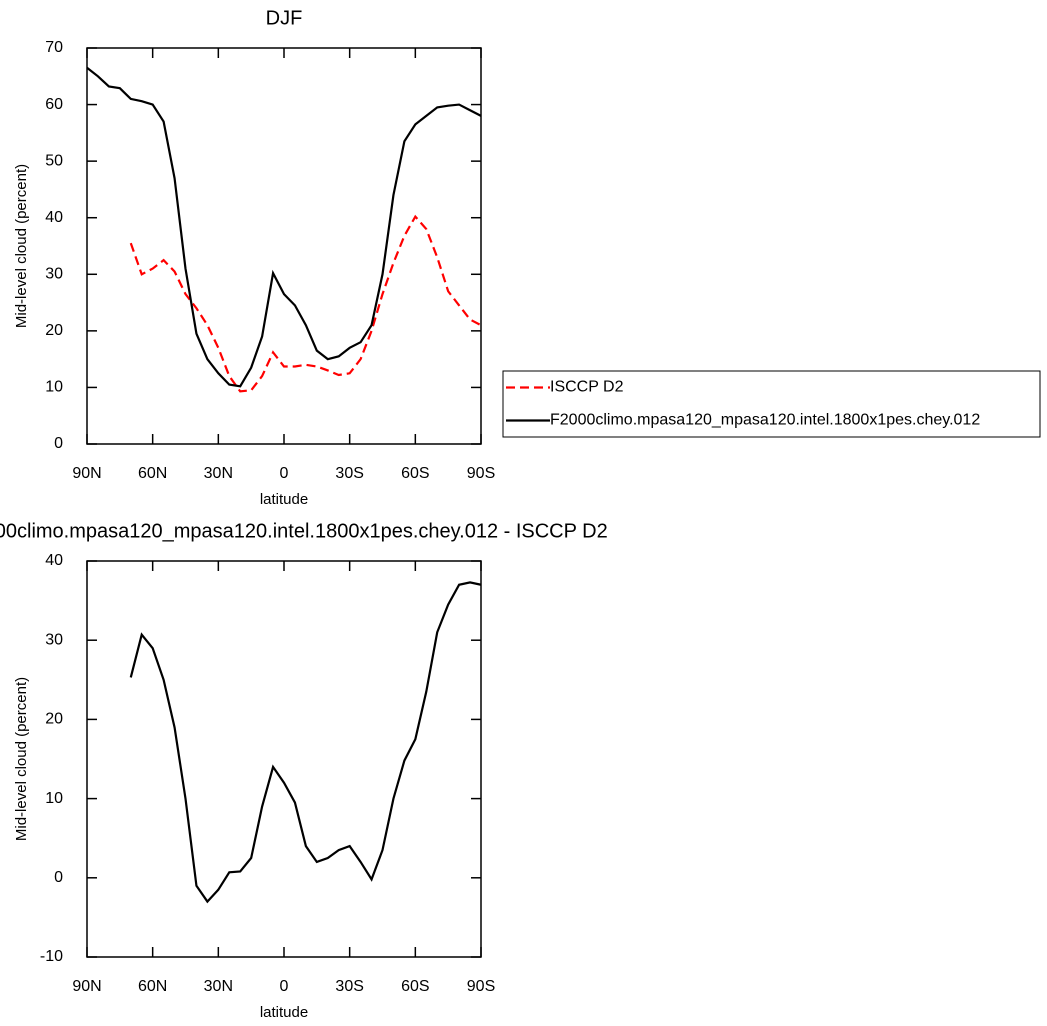 This screenshot has width=1047, height=1026. I want to click on legend-label: ISCCP D2, so click(587, 387).